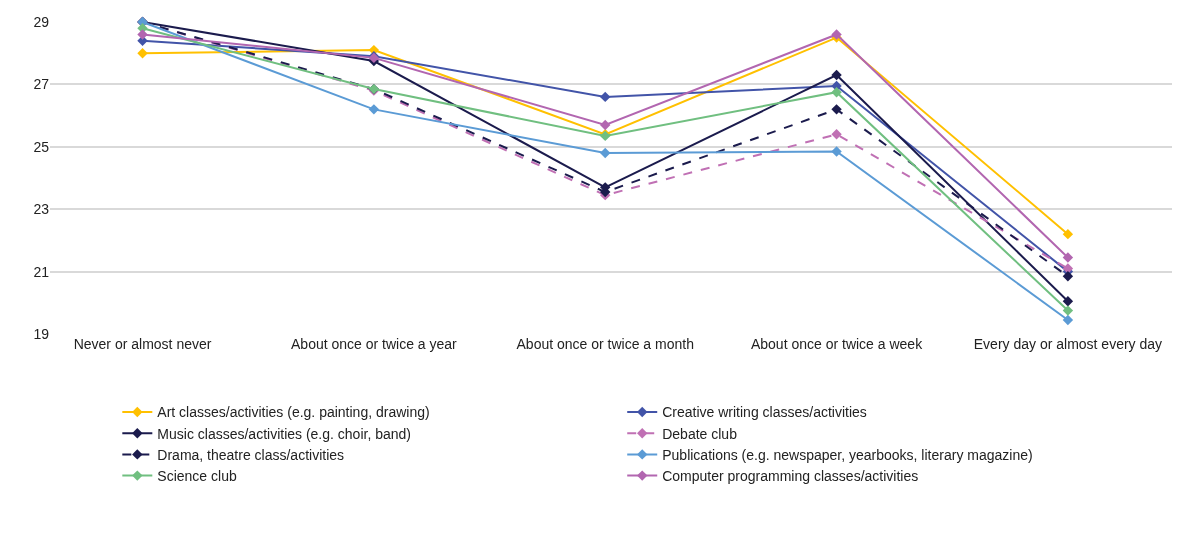  I want to click on y-tick-label: 29, so click(41, 21).